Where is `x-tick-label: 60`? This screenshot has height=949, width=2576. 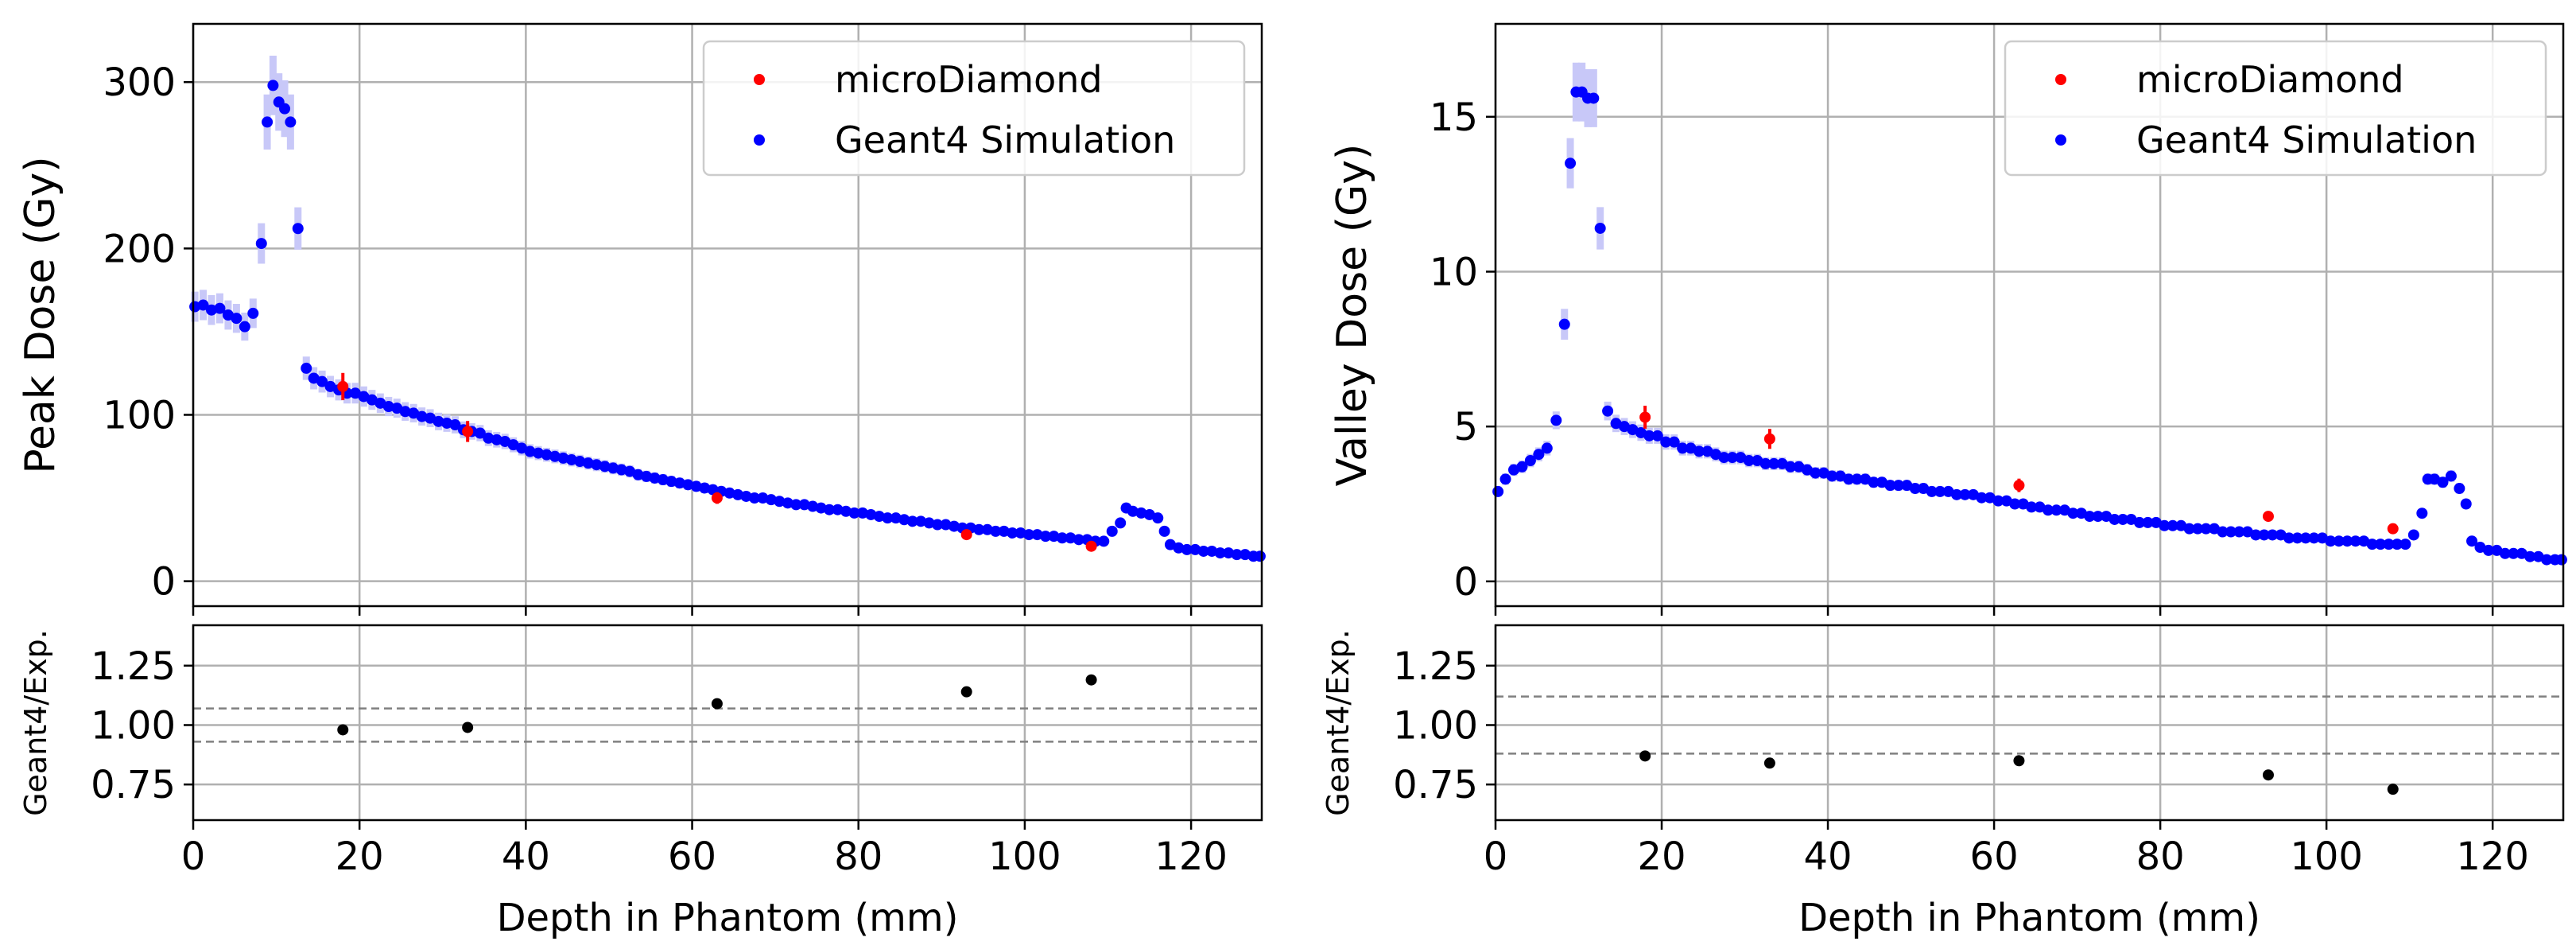
x-tick-label: 60 is located at coordinates (692, 856).